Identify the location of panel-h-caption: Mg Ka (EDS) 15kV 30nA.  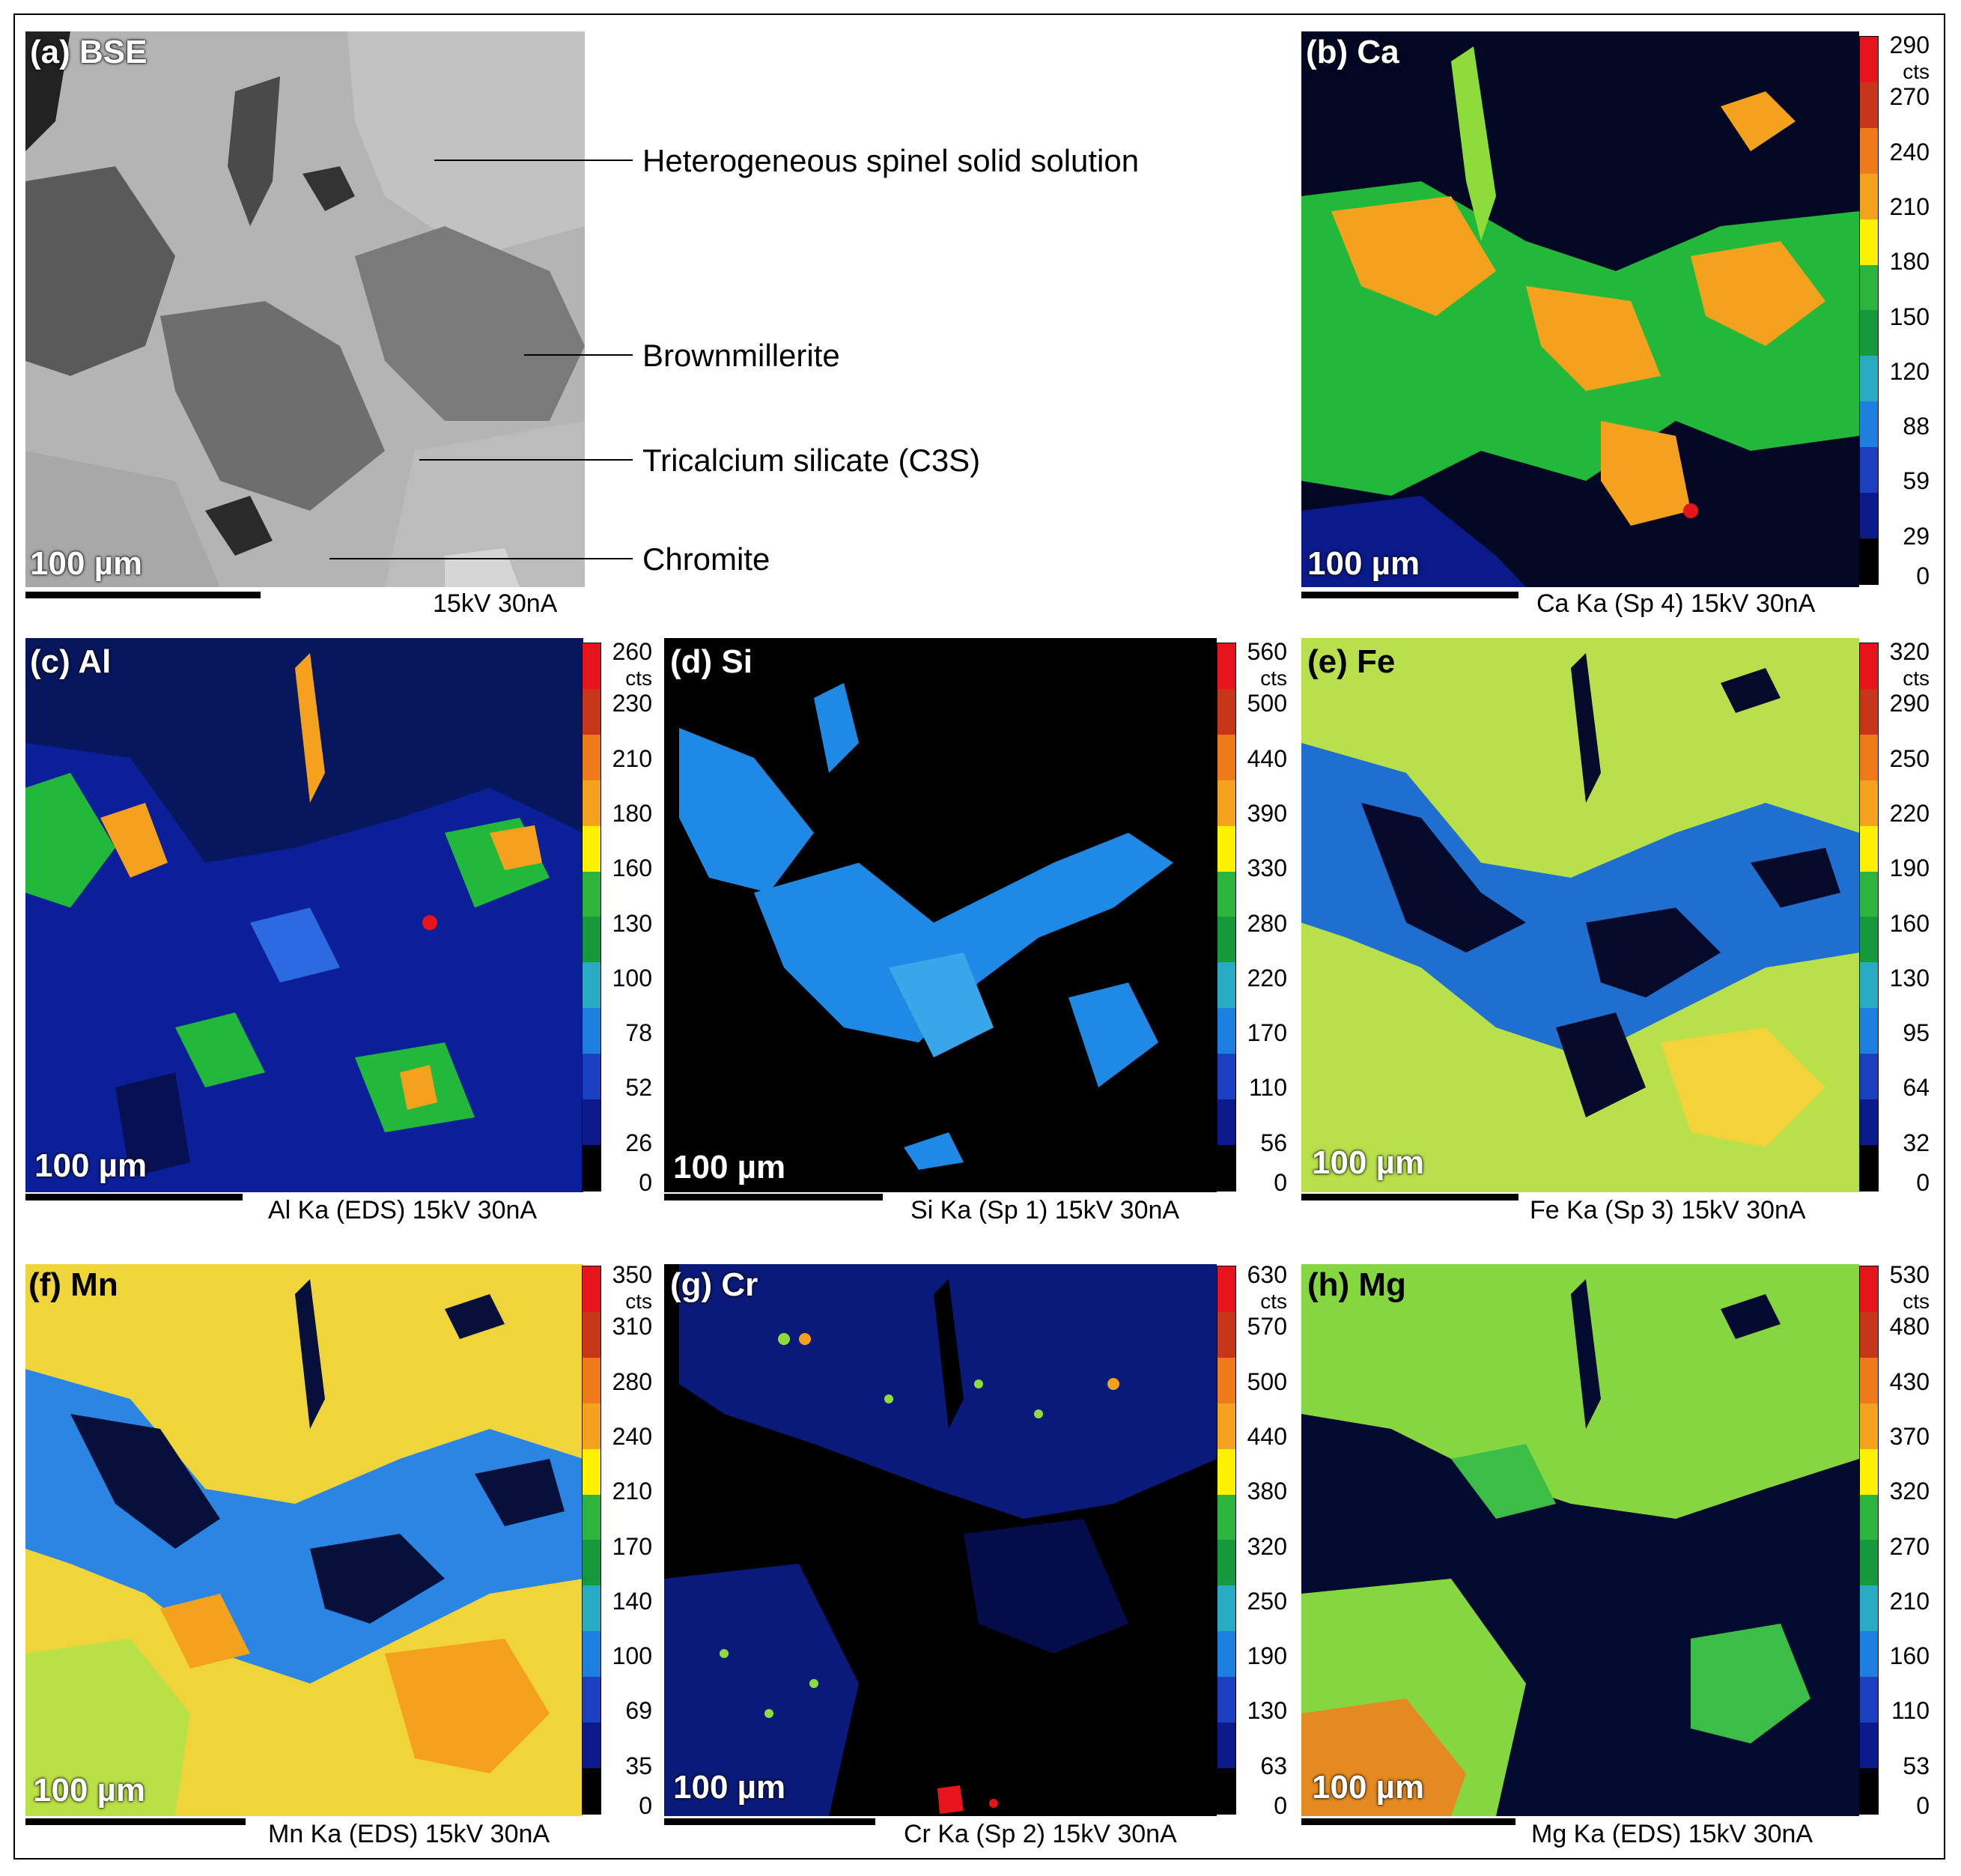
(1672, 1834).